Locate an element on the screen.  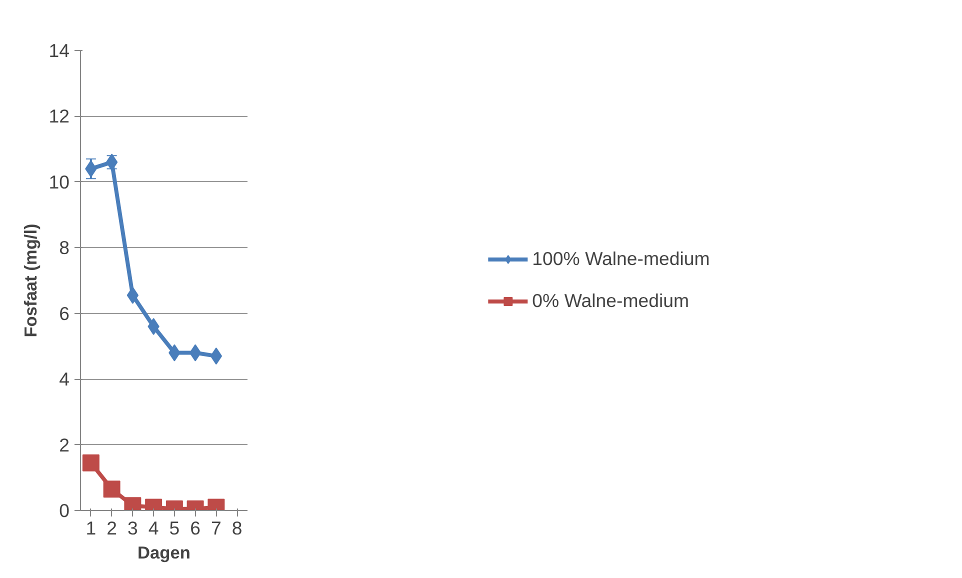
y-tick-label: 4 is located at coordinates (64, 379).